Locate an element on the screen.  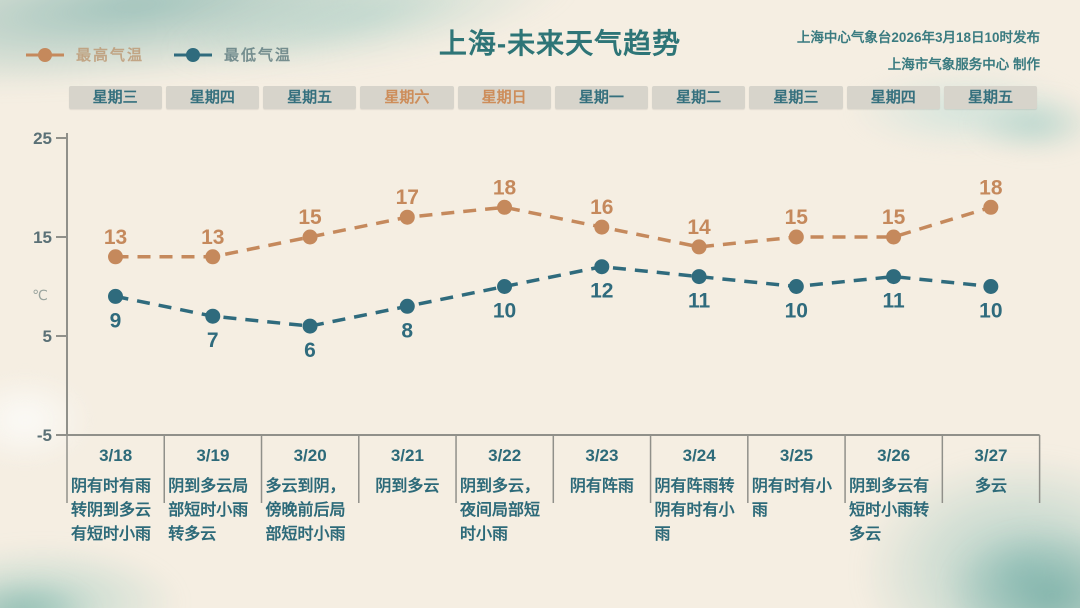
low-temp-marker-icon is located at coordinates (193, 54).